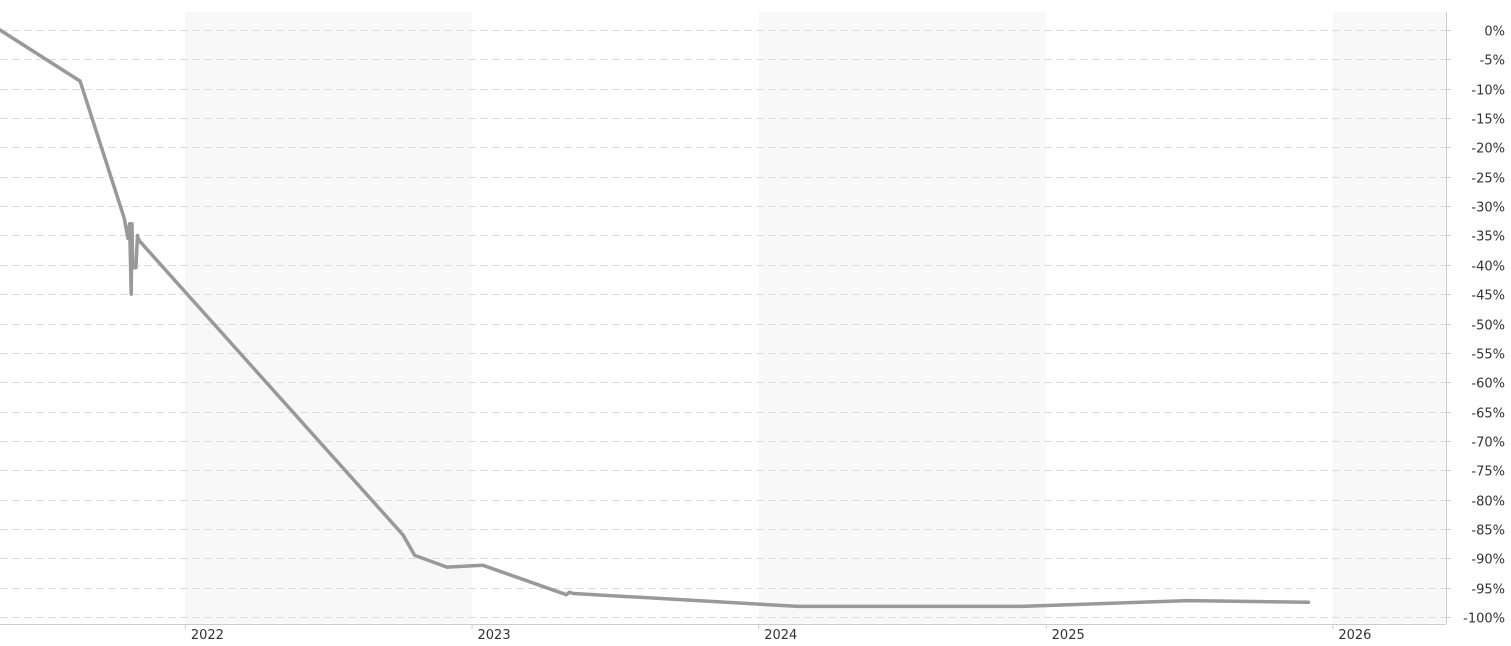  What do you see at coordinates (1492, 61) in the screenshot?
I see `y-tick-label: -5%` at bounding box center [1492, 61].